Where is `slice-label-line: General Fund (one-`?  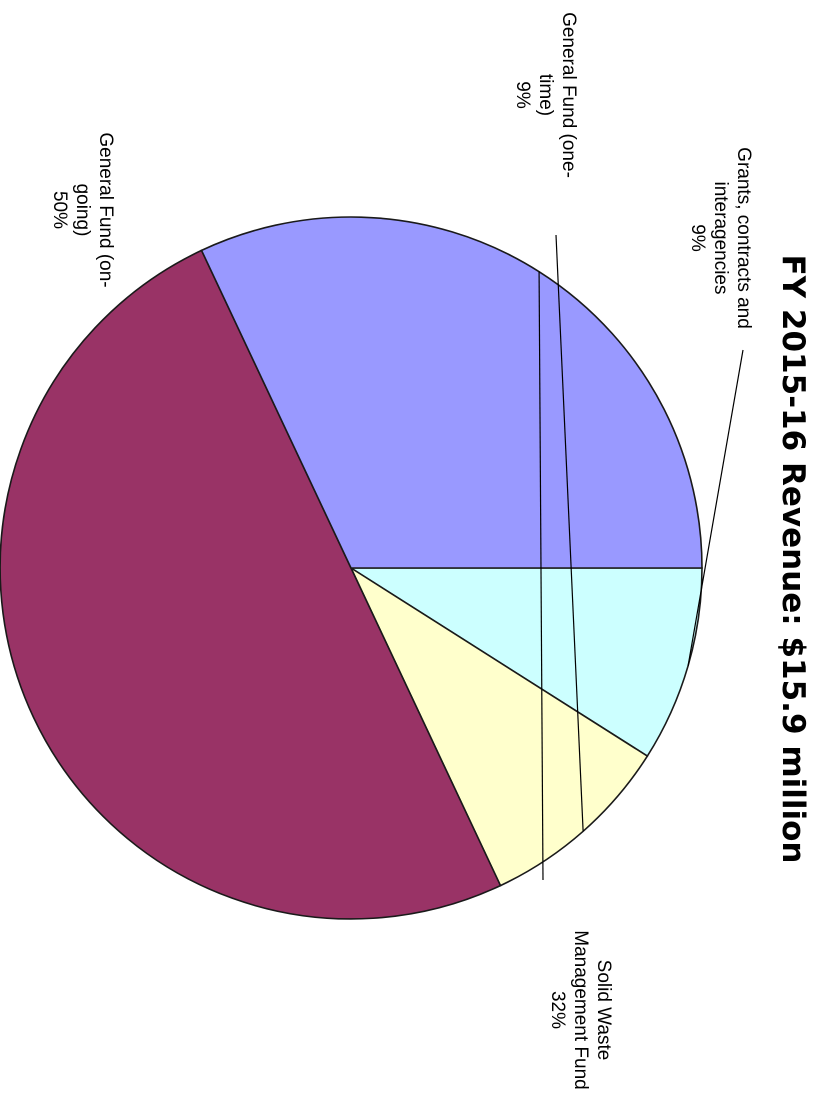
slice-label-line: General Fund (one- is located at coordinates (568, 95).